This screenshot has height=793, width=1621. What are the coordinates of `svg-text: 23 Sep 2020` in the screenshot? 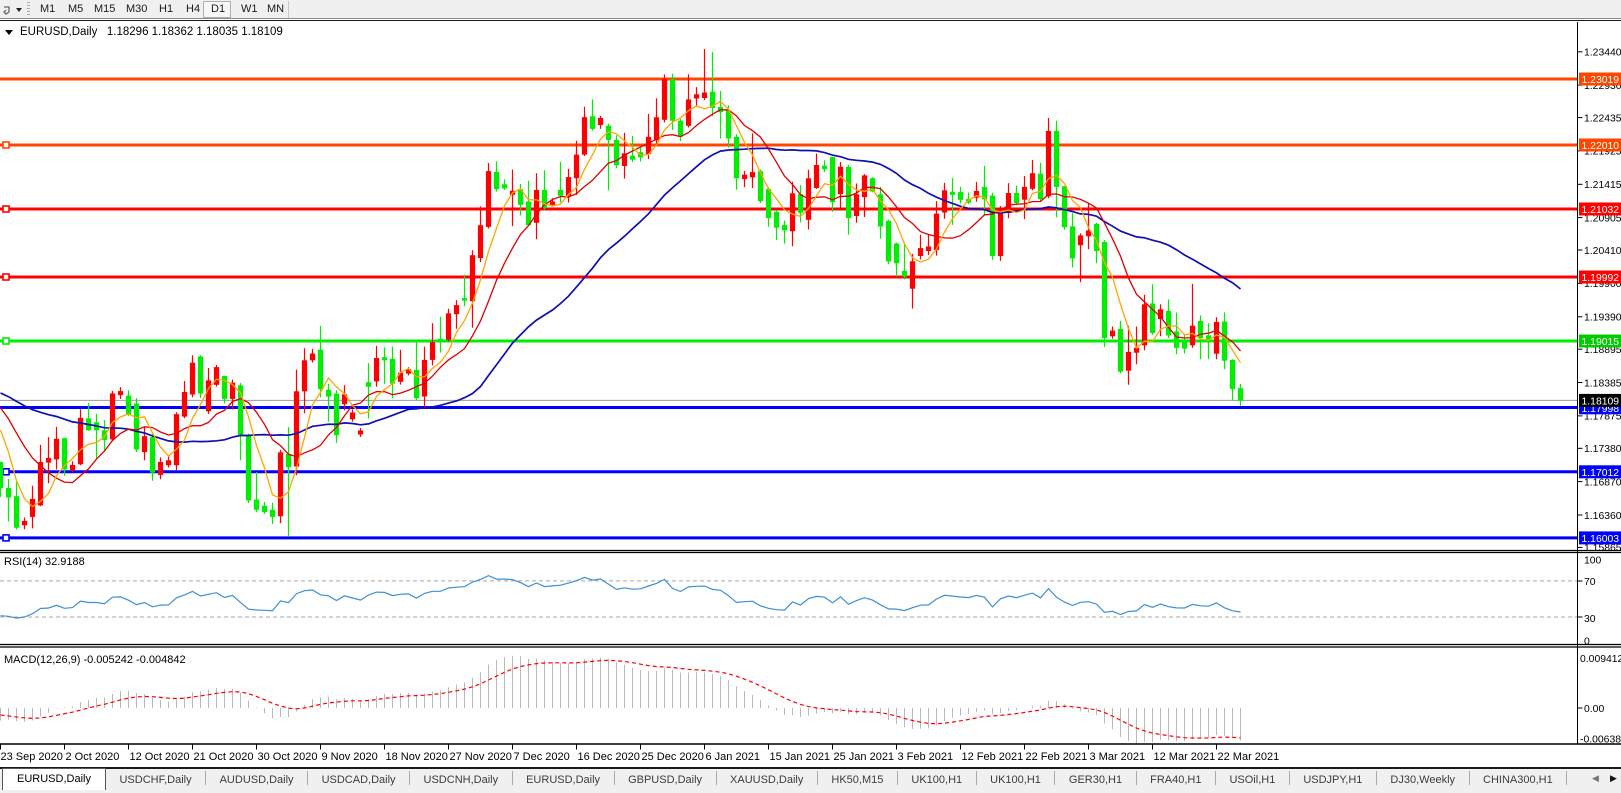 It's located at (32, 757).